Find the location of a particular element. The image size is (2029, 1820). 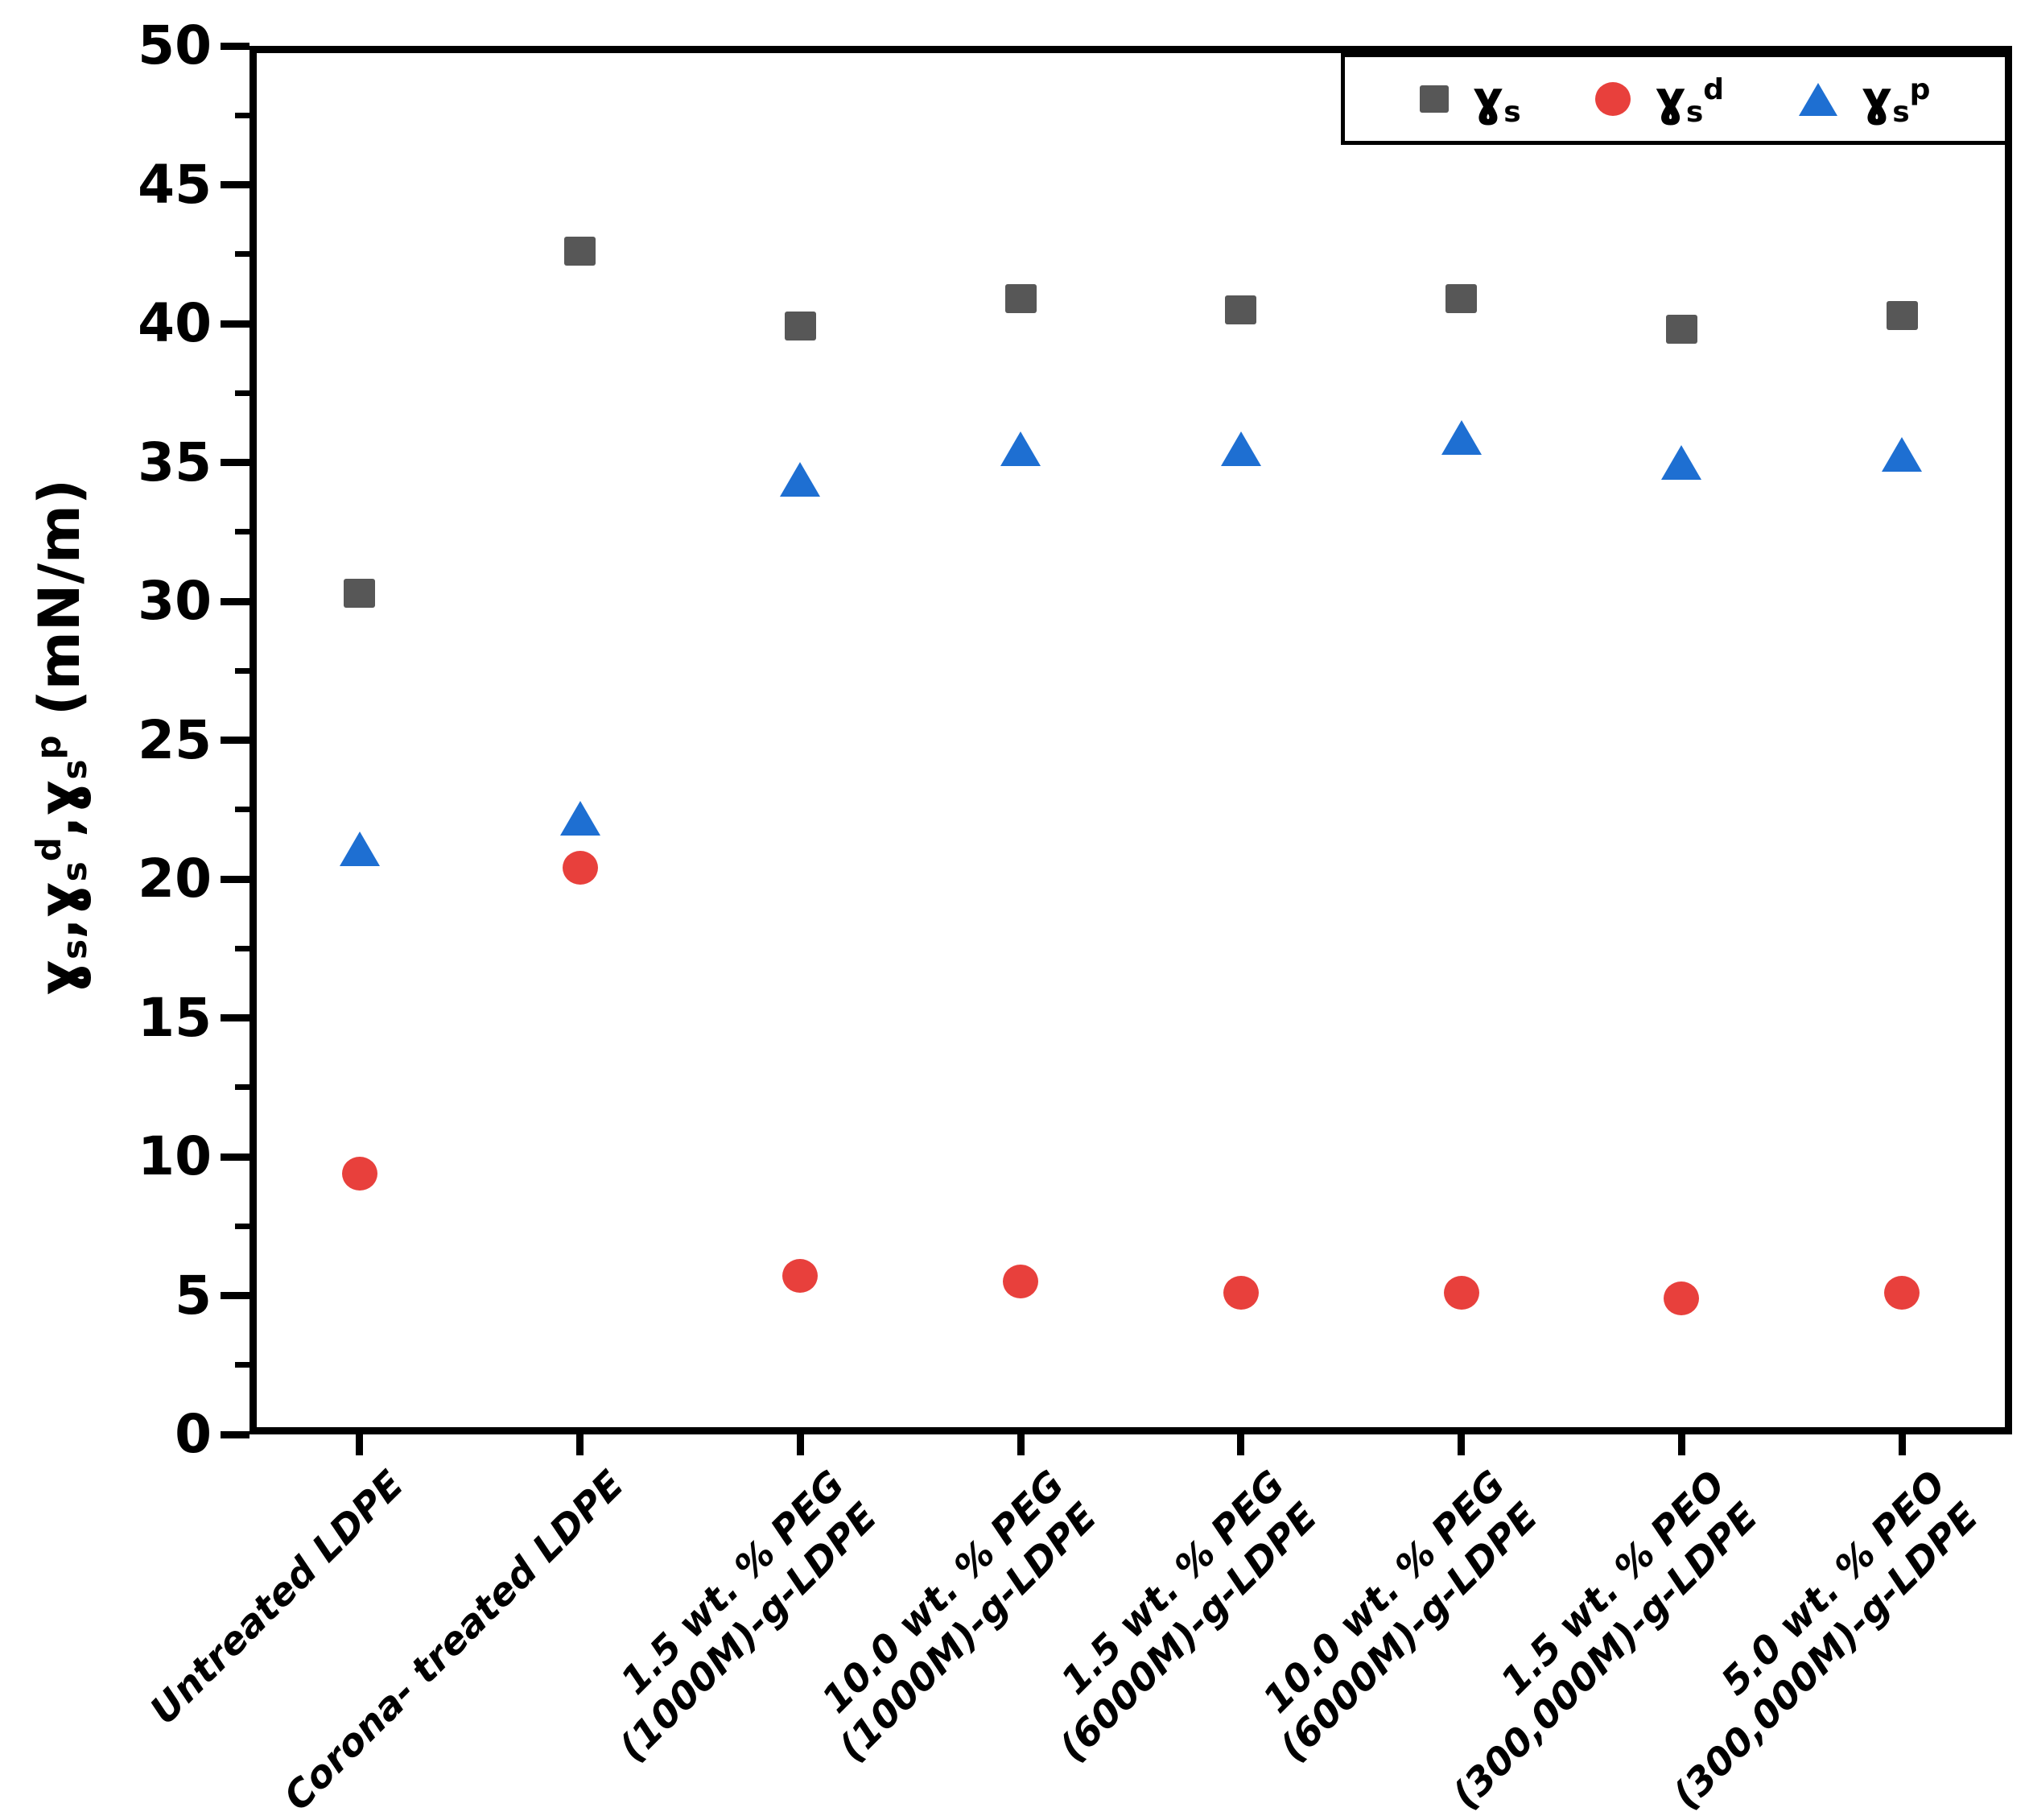

legend-label: ɣsp is located at coordinates (1896, 100).